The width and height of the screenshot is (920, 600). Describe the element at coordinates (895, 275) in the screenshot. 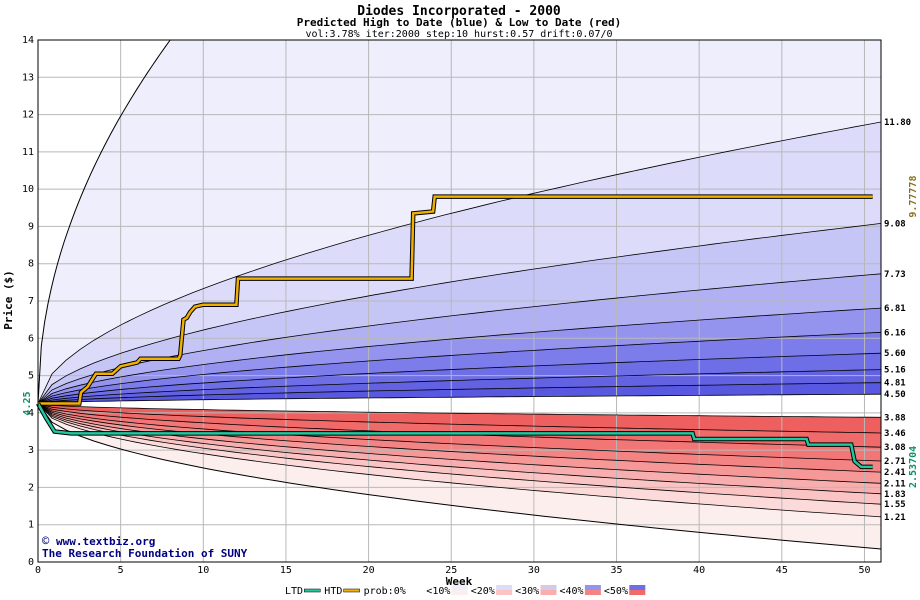

I see `band-end-label: 7.73` at that location.